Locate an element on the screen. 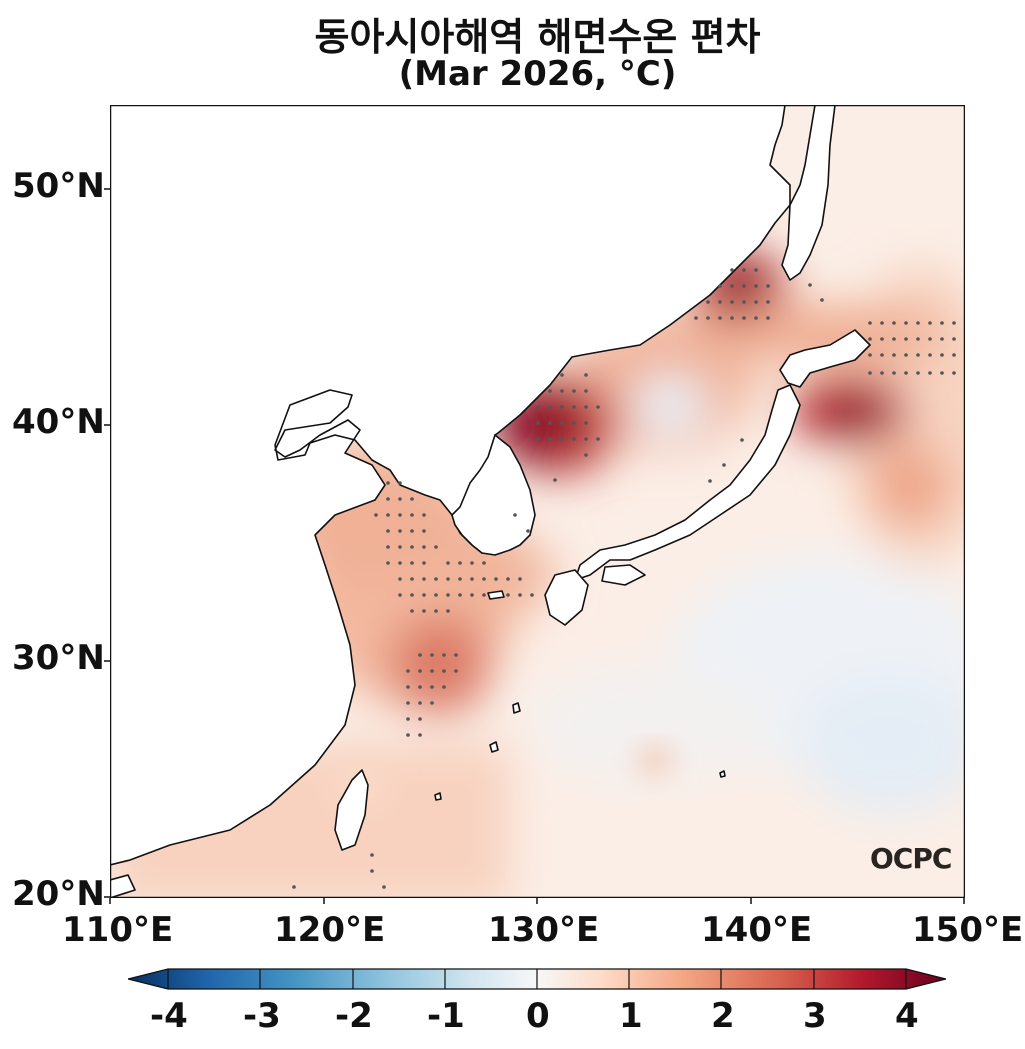 The width and height of the screenshot is (1025, 1049). colorbar-tick-2: 2 is located at coordinates (723, 1016).